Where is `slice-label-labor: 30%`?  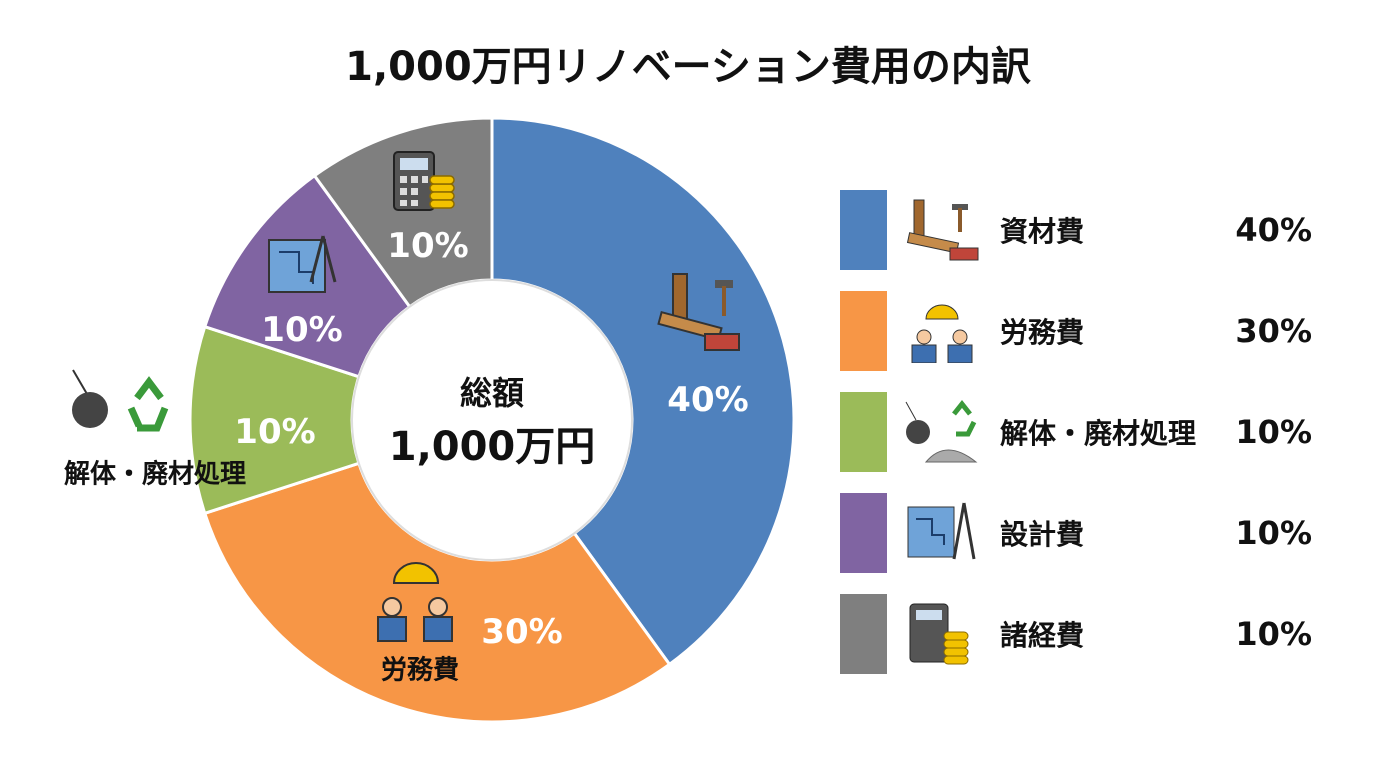
slice-label-labor: 30% is located at coordinates (522, 632).